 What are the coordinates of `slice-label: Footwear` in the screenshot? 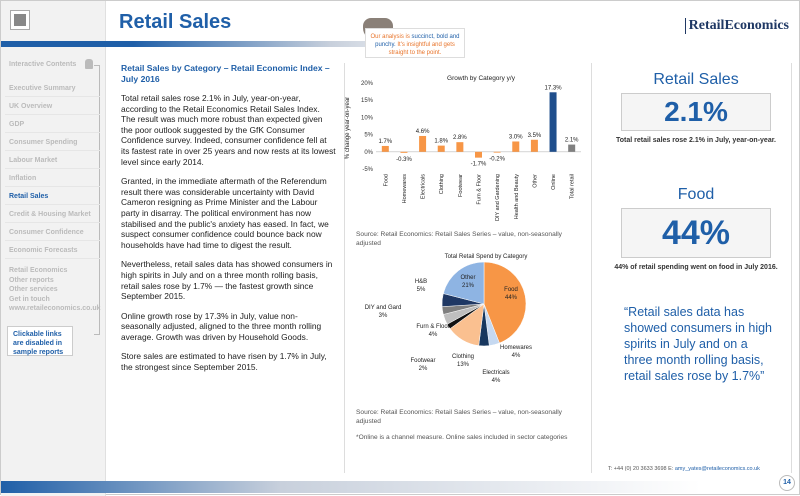 It's located at (422, 361).